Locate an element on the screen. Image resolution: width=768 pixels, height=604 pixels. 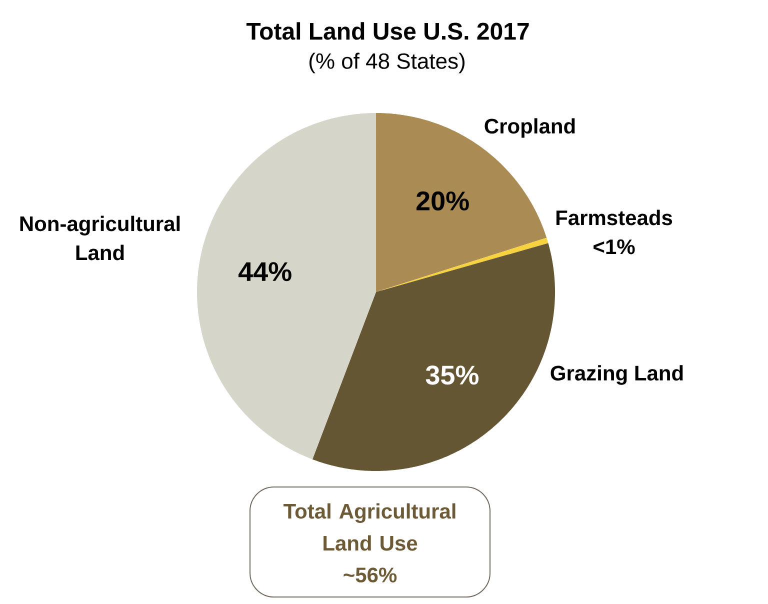
chart-title: Total Land Use U.S. 2017 is located at coordinates (387, 31).